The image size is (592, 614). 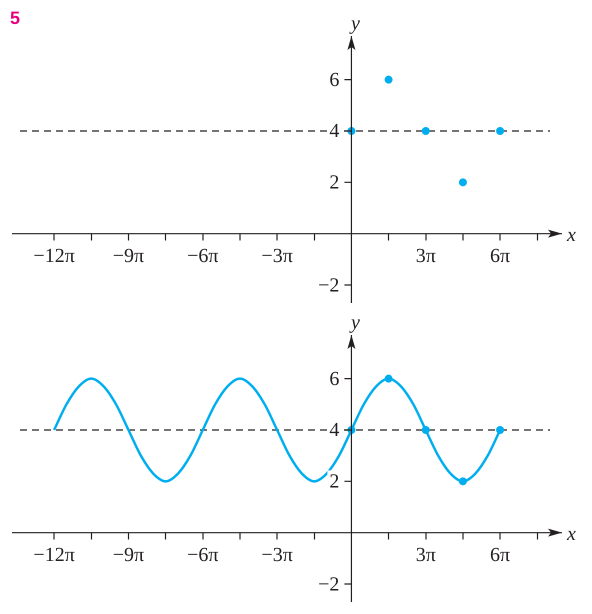 What do you see at coordinates (15, 18) in the screenshot?
I see `text: 5` at bounding box center [15, 18].